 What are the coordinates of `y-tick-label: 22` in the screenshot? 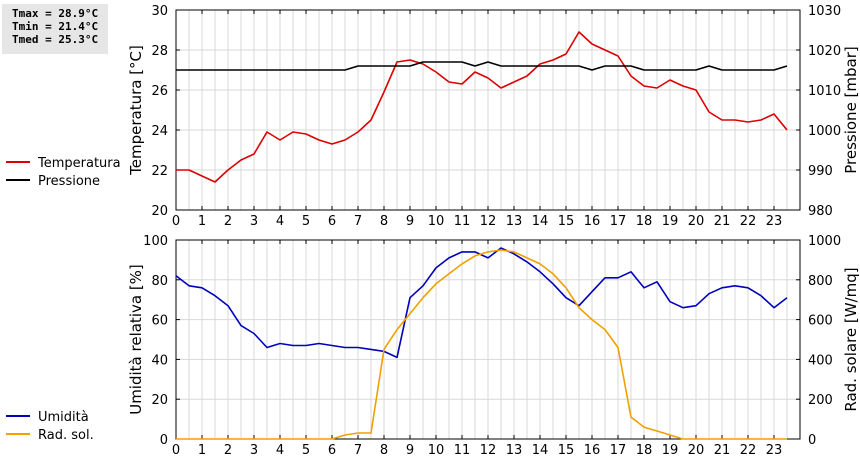 It's located at (159, 171).